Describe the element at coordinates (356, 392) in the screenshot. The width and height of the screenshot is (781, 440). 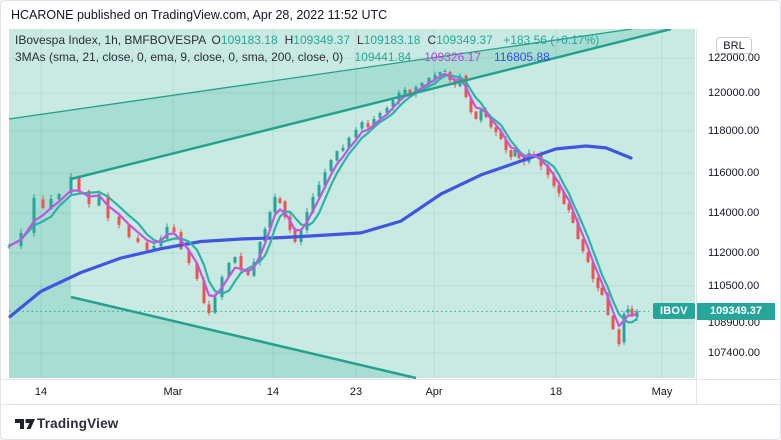
I see `time-axis-label: 23` at that location.